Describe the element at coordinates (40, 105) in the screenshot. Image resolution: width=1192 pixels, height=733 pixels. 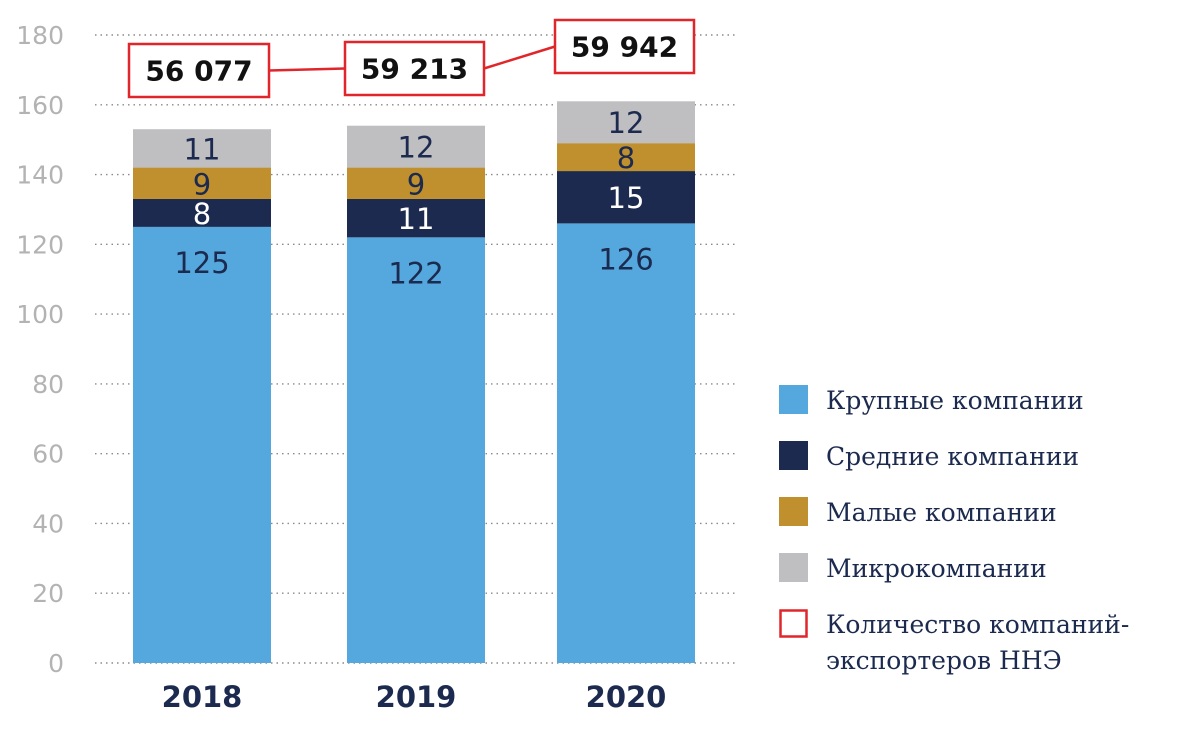
I see `y-tick-label: 160` at that location.